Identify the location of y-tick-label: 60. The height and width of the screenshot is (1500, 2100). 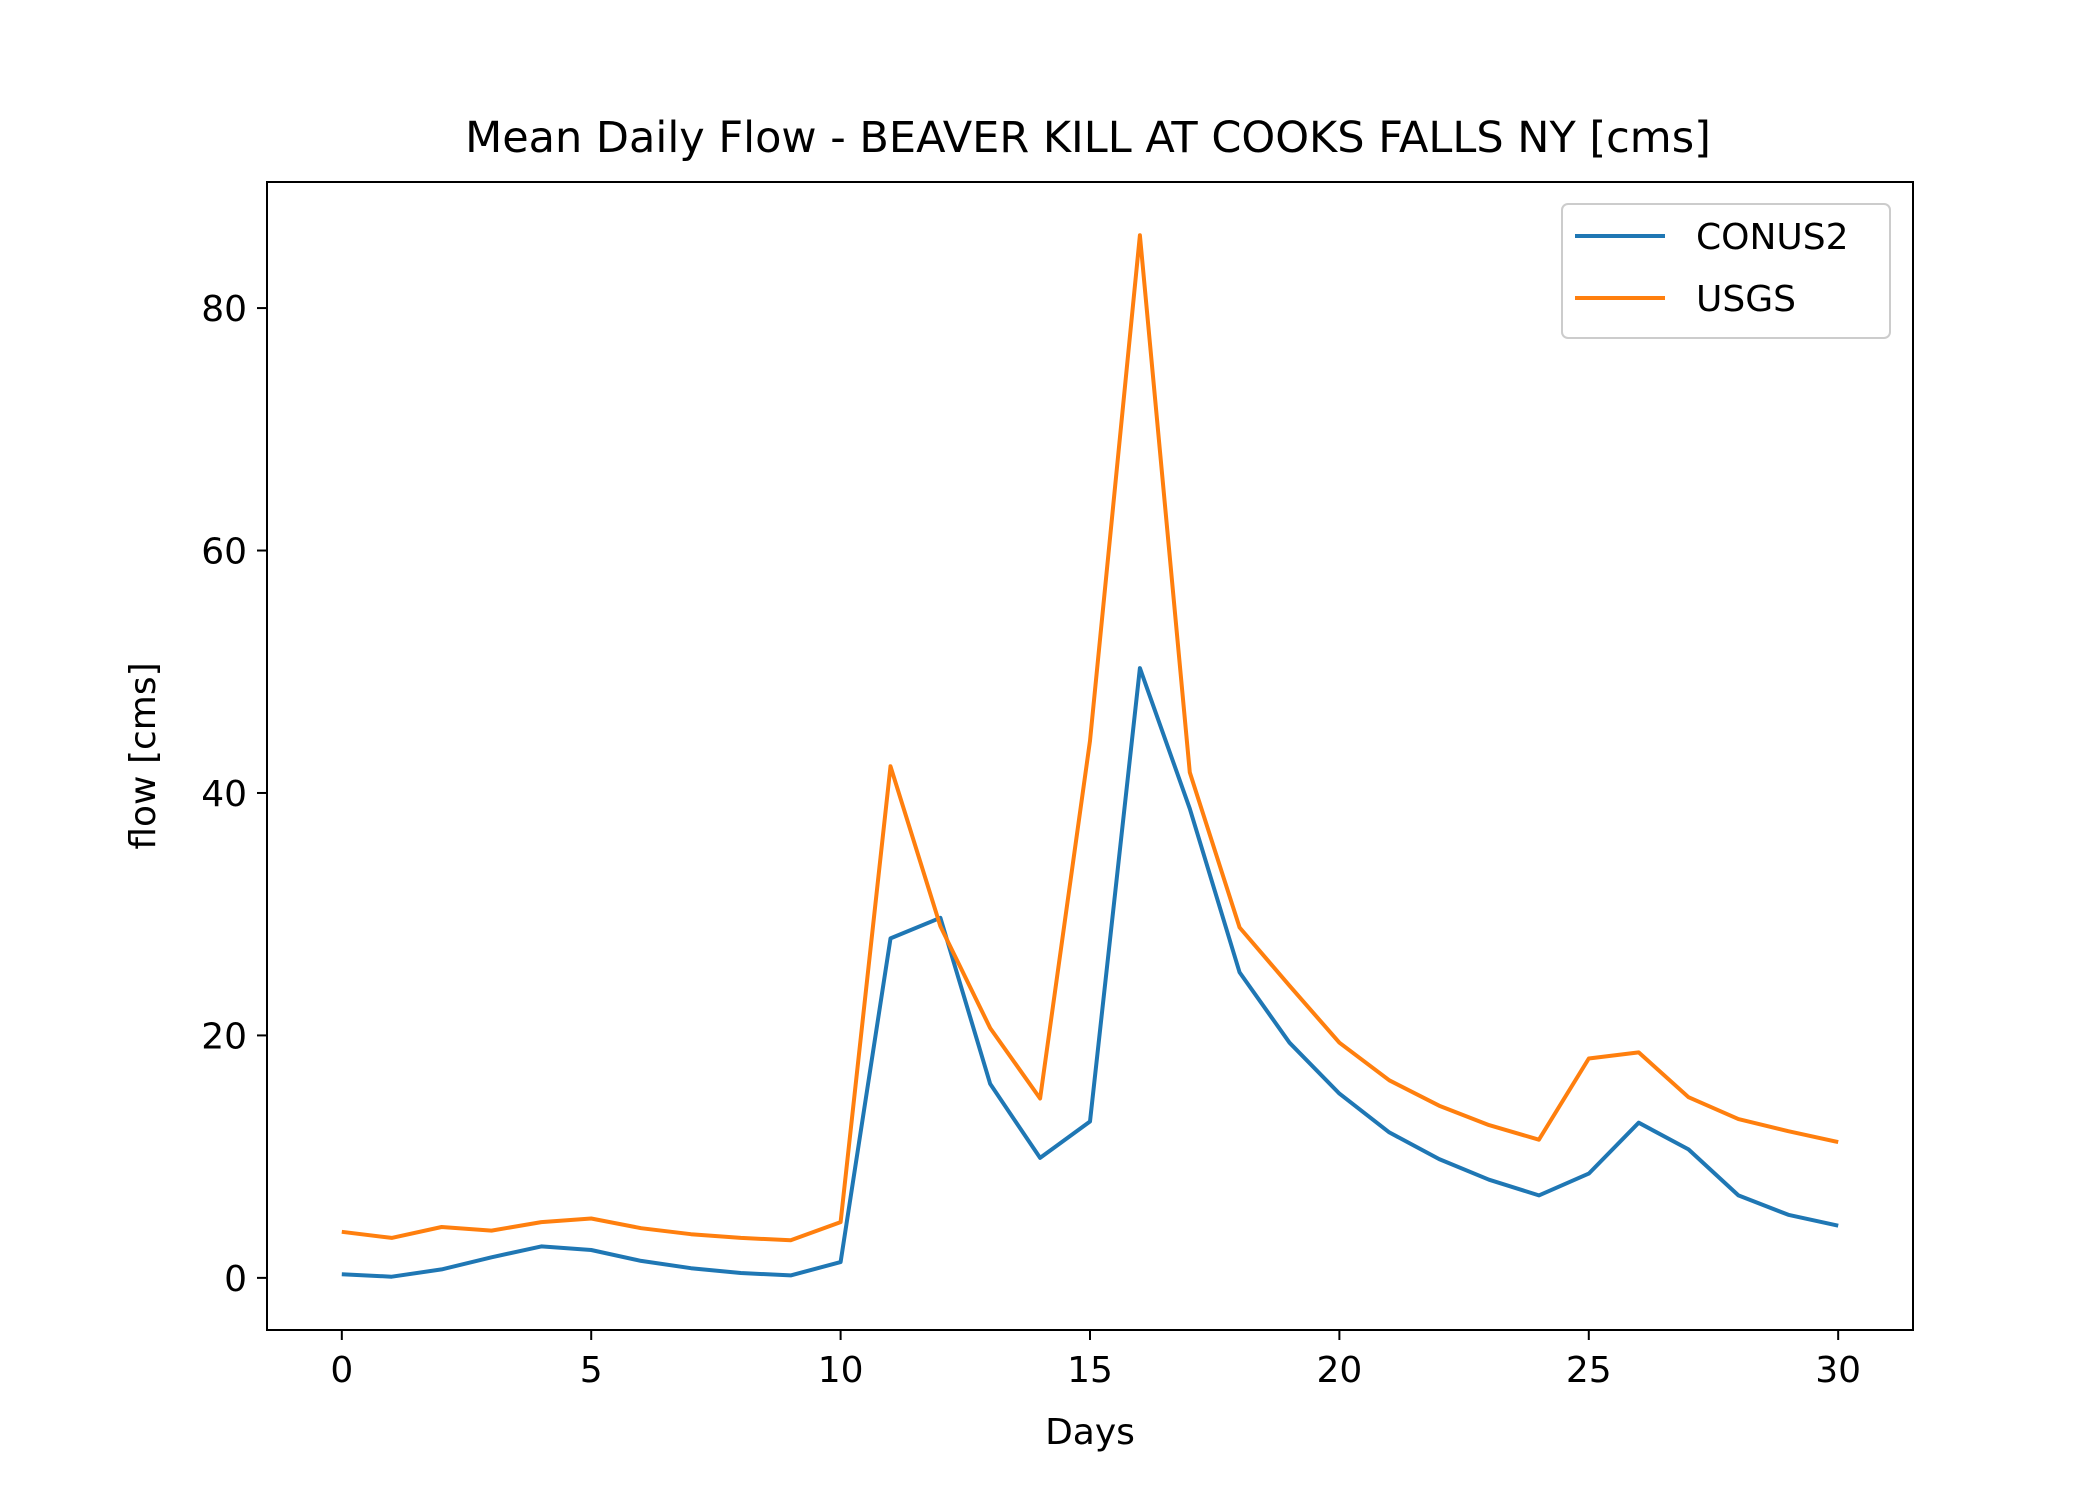
(224, 552).